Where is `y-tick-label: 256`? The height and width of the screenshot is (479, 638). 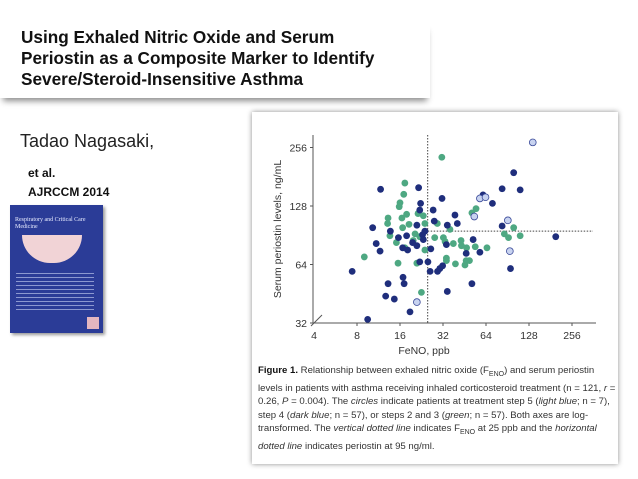
y-tick-label: 256 is located at coordinates (298, 149).